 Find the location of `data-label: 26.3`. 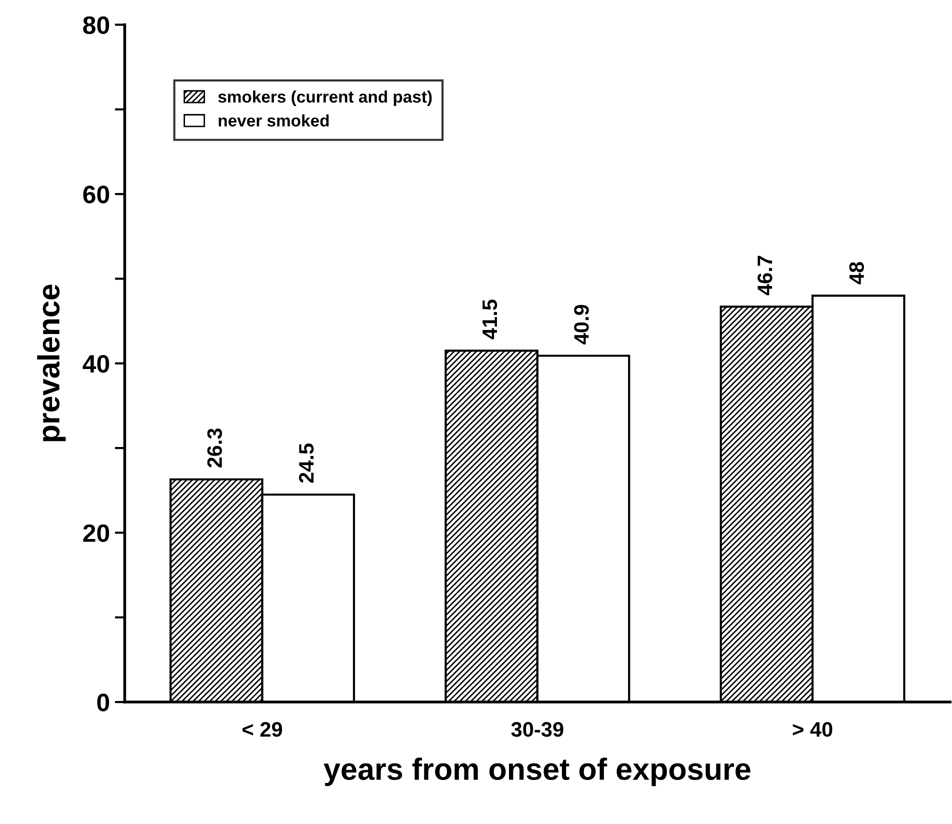

data-label: 26.3 is located at coordinates (214, 448).